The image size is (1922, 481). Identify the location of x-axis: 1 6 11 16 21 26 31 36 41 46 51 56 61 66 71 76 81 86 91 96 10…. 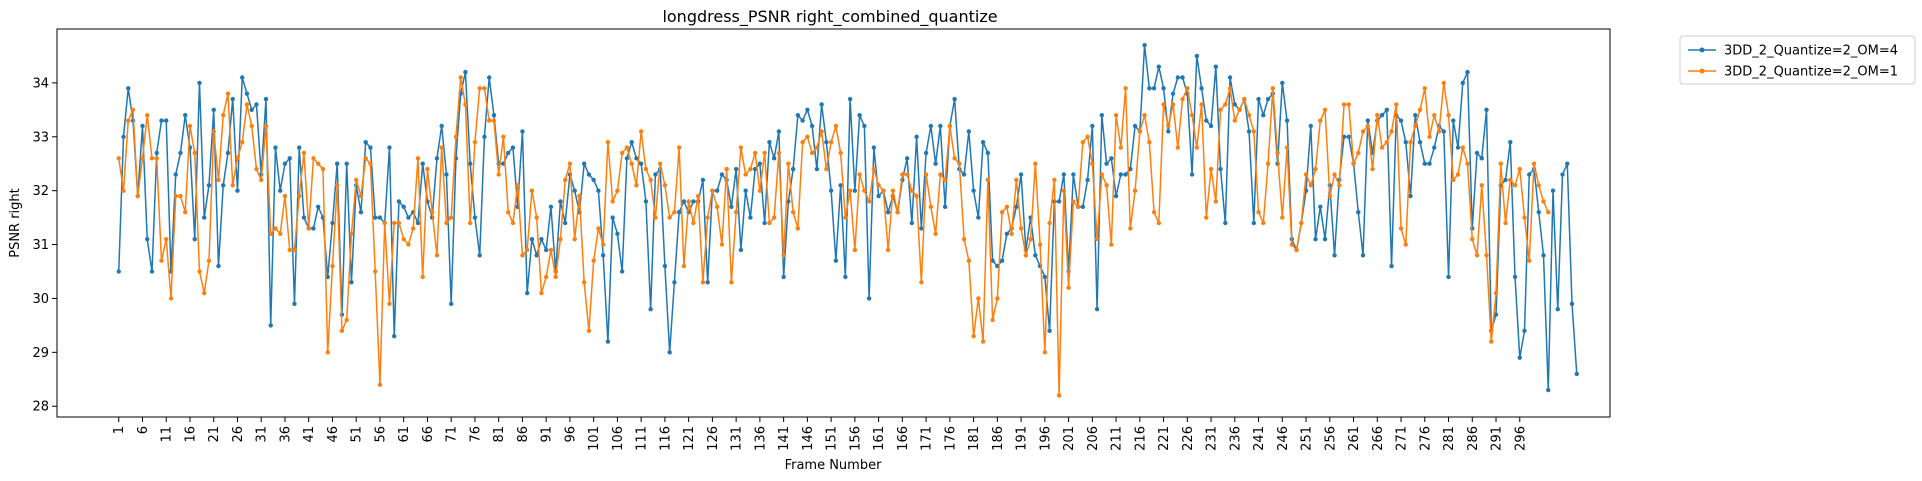
(820, 434).